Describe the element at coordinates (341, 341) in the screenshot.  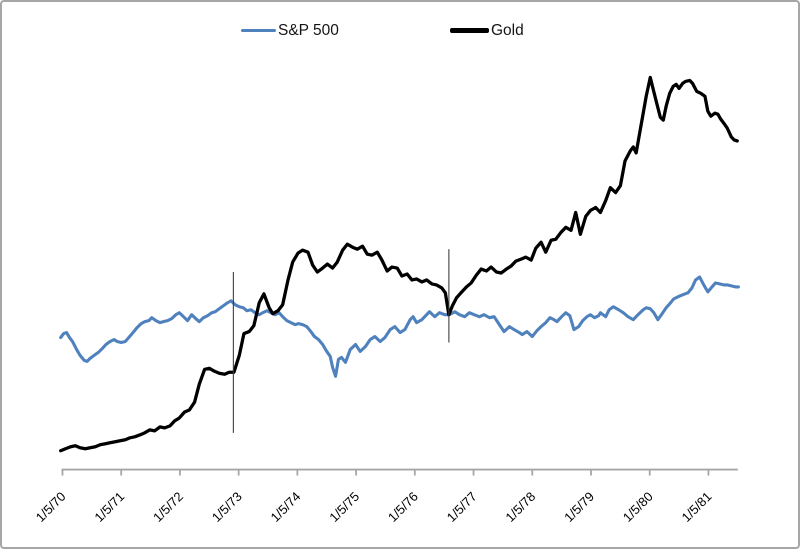
I see `annotation-layer` at that location.